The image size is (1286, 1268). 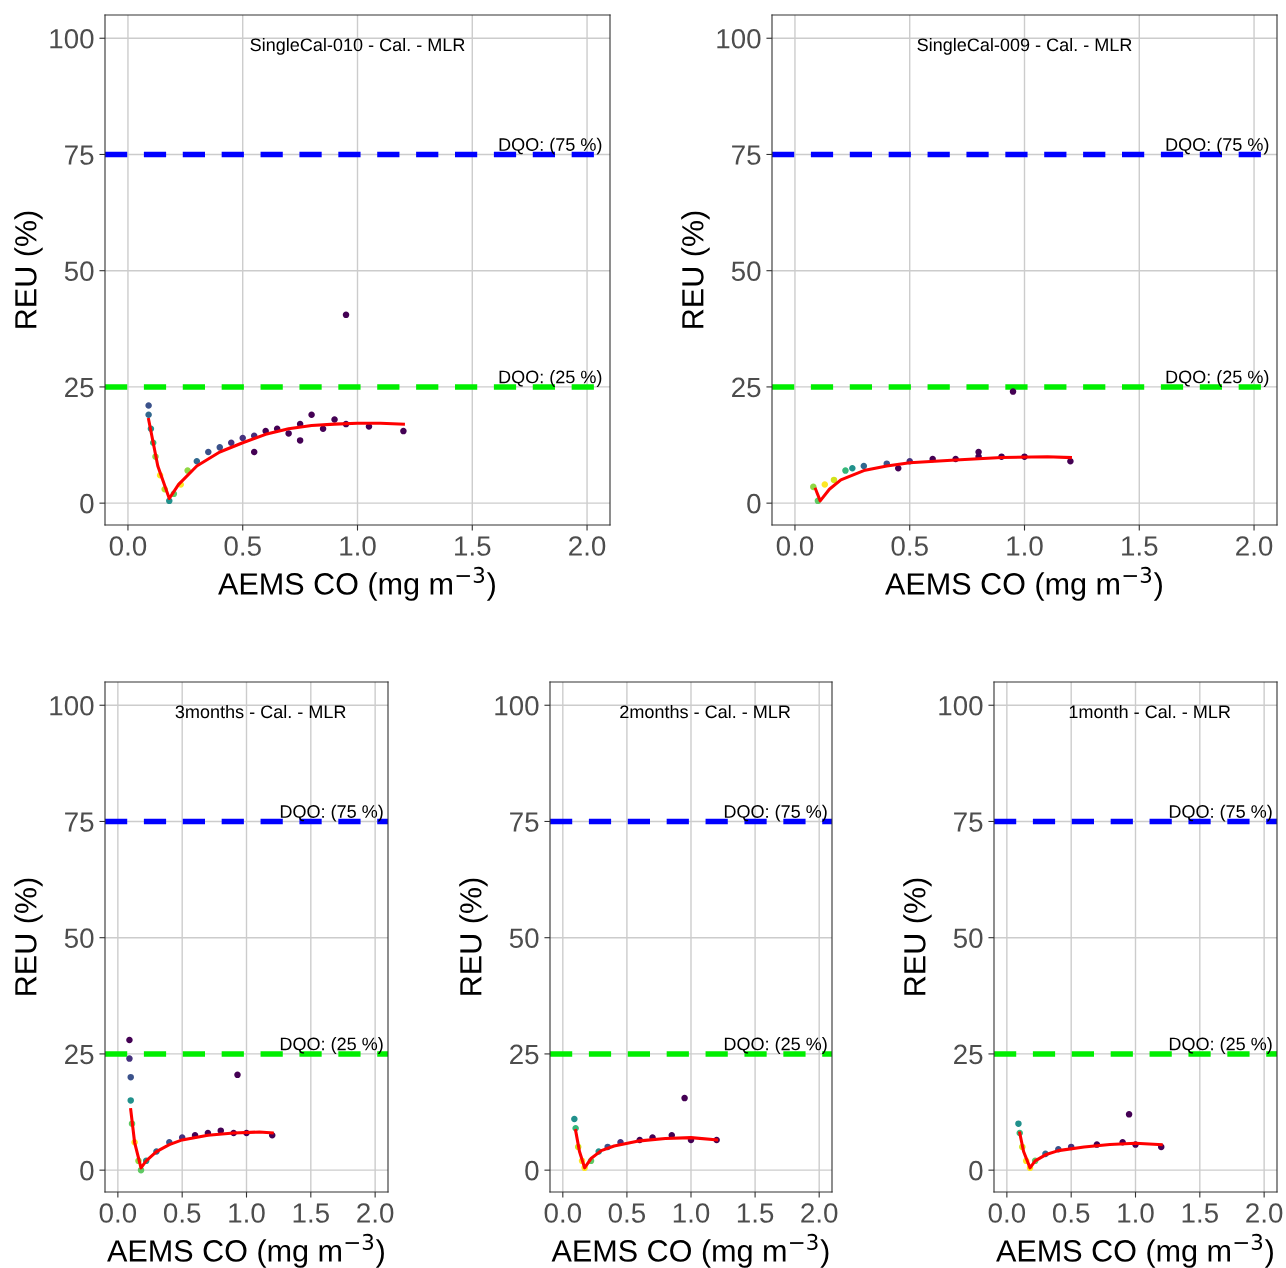 What do you see at coordinates (1024, 46) in the screenshot?
I see `annotation: SingleCal-009 - Cal. - MLR` at bounding box center [1024, 46].